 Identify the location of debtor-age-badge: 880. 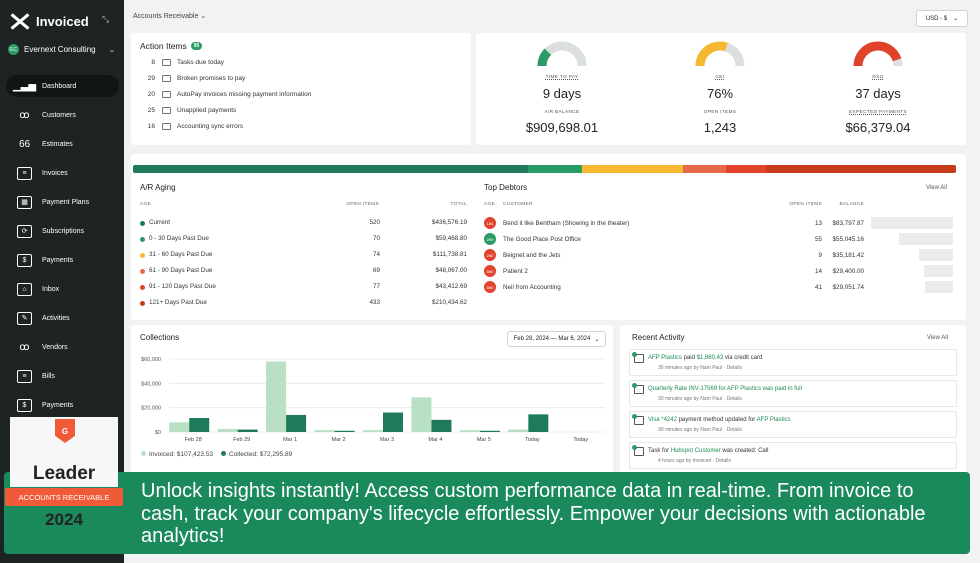
(490, 287).